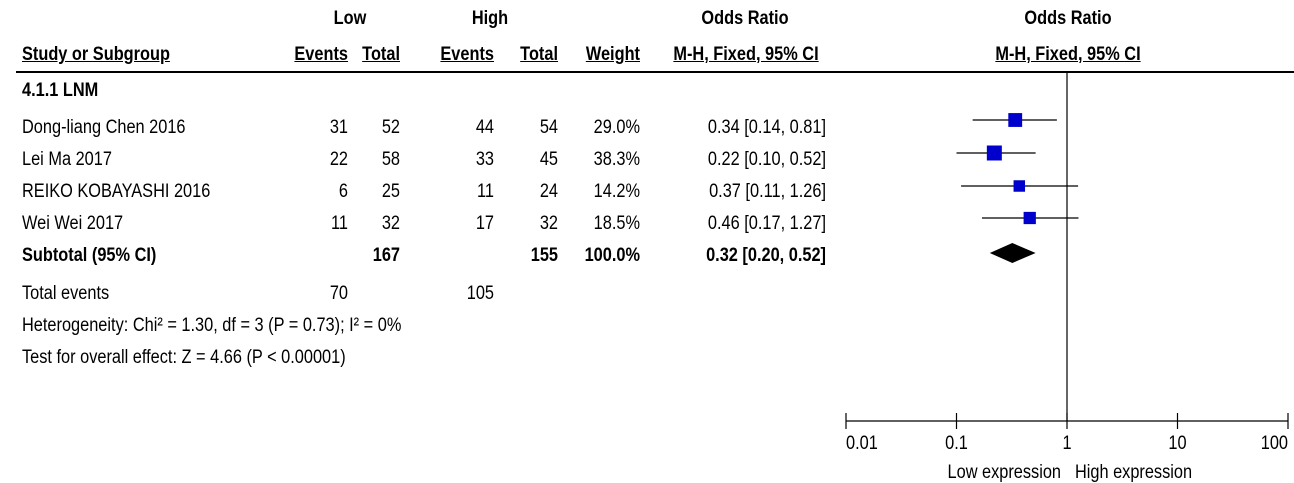  I want to click on group-low-header: Low, so click(350, 18).